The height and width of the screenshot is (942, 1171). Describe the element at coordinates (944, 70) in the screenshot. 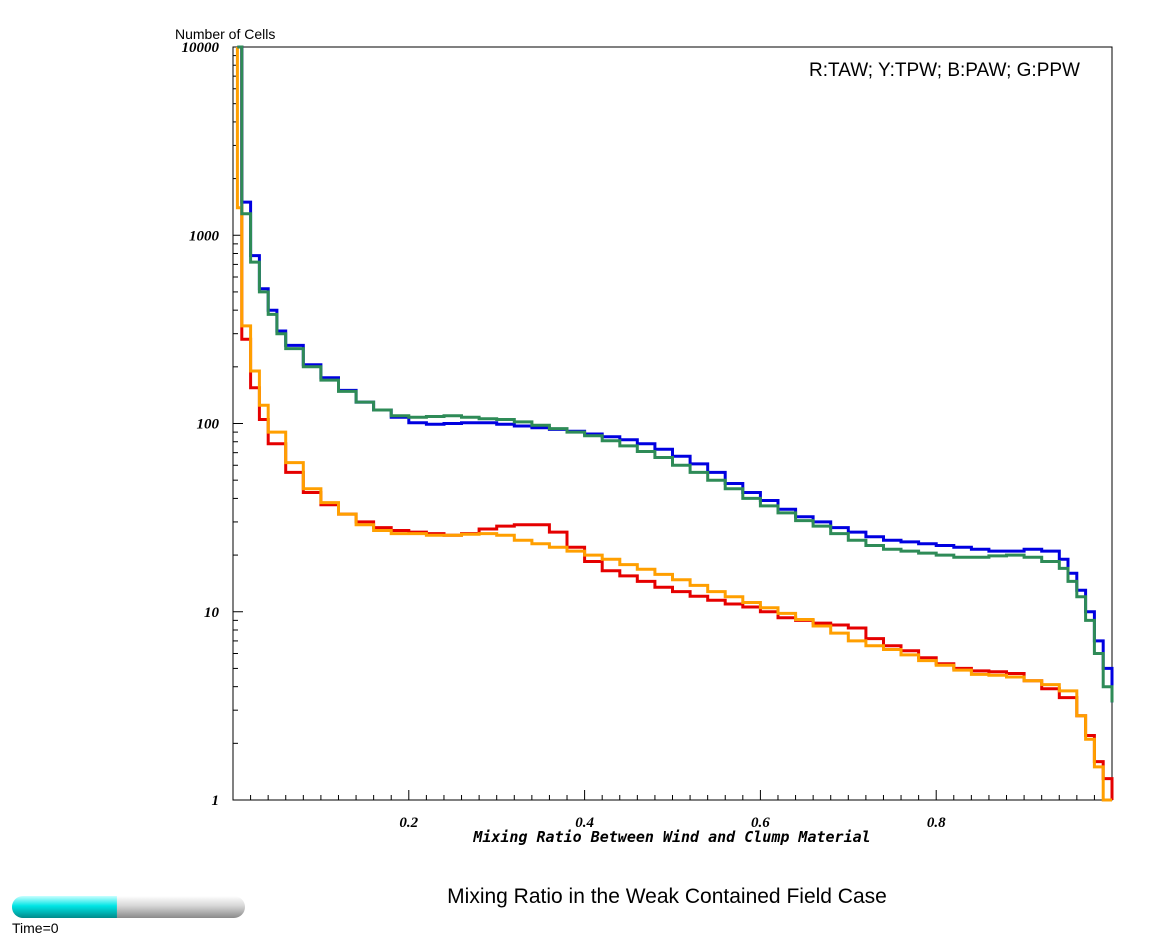

I see `legend: R:TAW; Y:TPW; B:PAW; G:PPW` at that location.